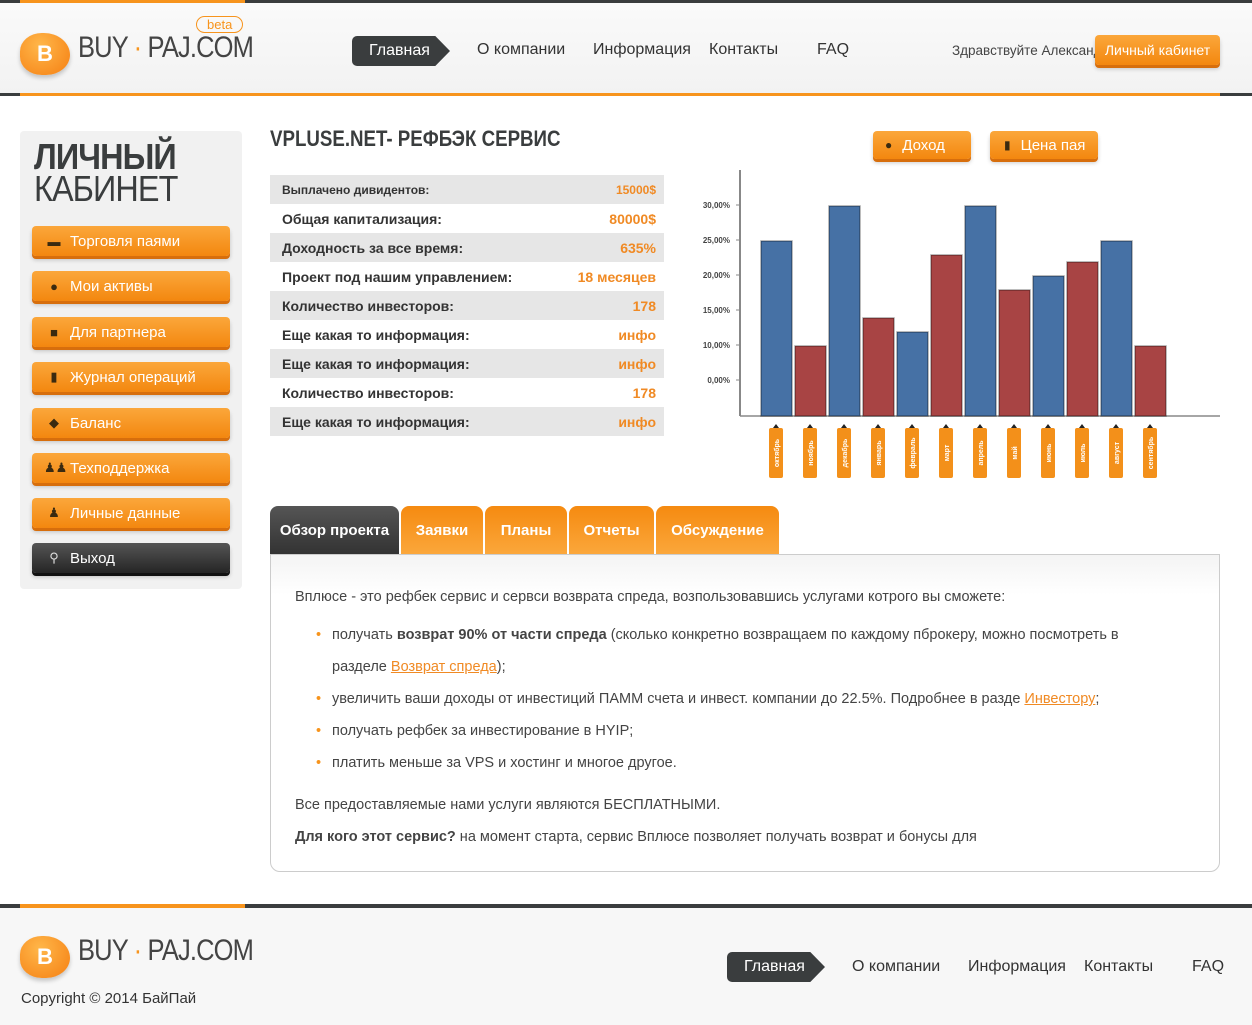 The image size is (1252, 1025). I want to click on x-tick-label: июль, so click(1083, 453).